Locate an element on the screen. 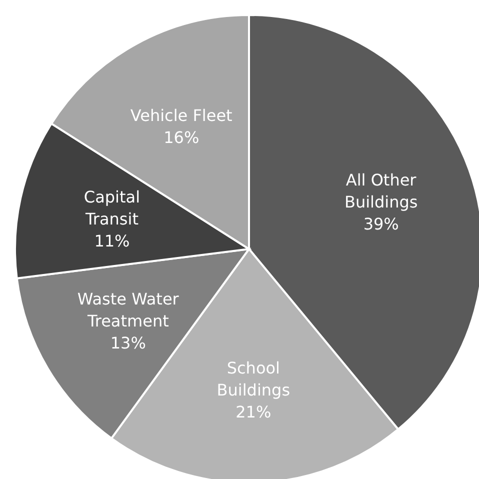 This screenshot has width=479, height=479. data-label: 11% is located at coordinates (112, 240).